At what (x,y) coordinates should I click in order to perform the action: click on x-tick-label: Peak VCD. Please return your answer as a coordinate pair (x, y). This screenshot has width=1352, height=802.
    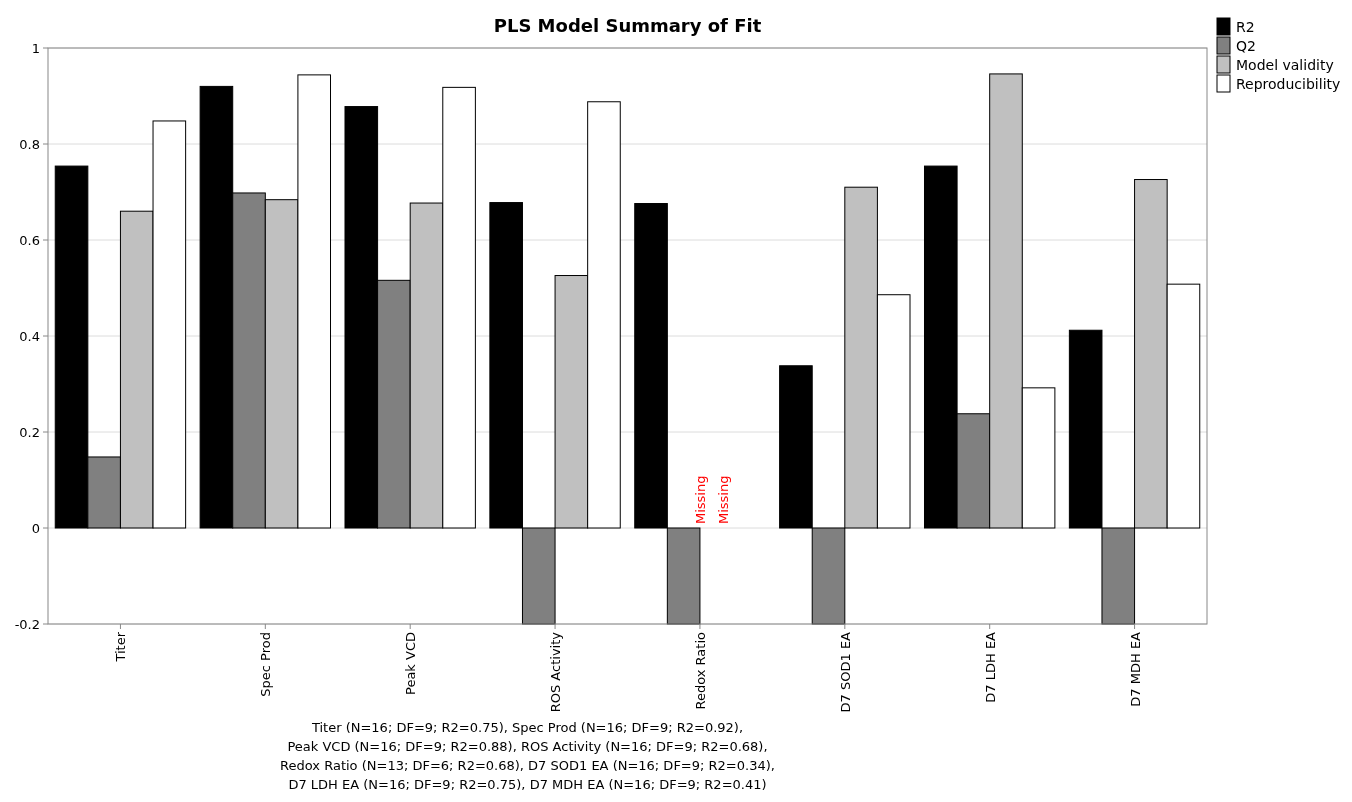
    Looking at the image, I should click on (411, 663).